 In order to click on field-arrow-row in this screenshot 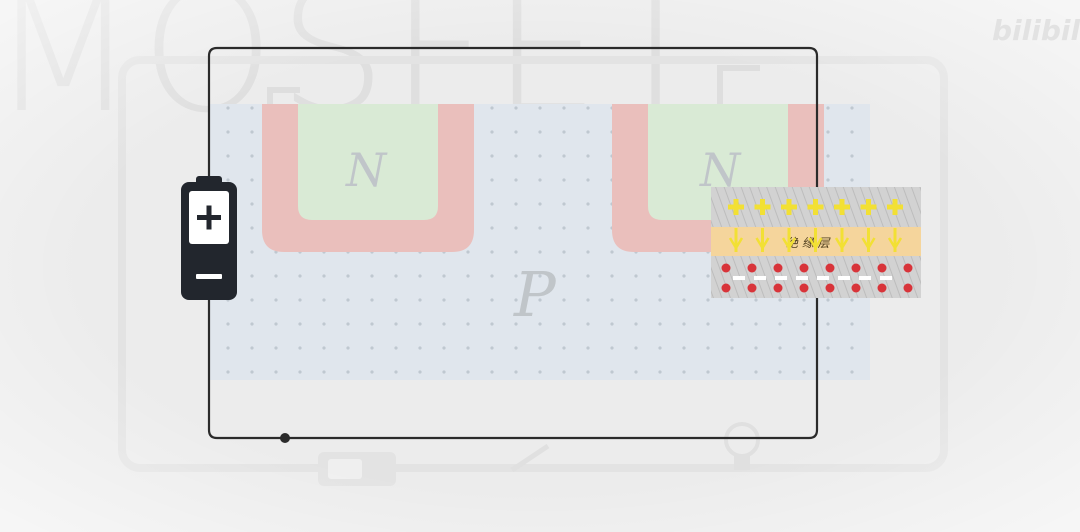, I will do `click(815, 240)`.